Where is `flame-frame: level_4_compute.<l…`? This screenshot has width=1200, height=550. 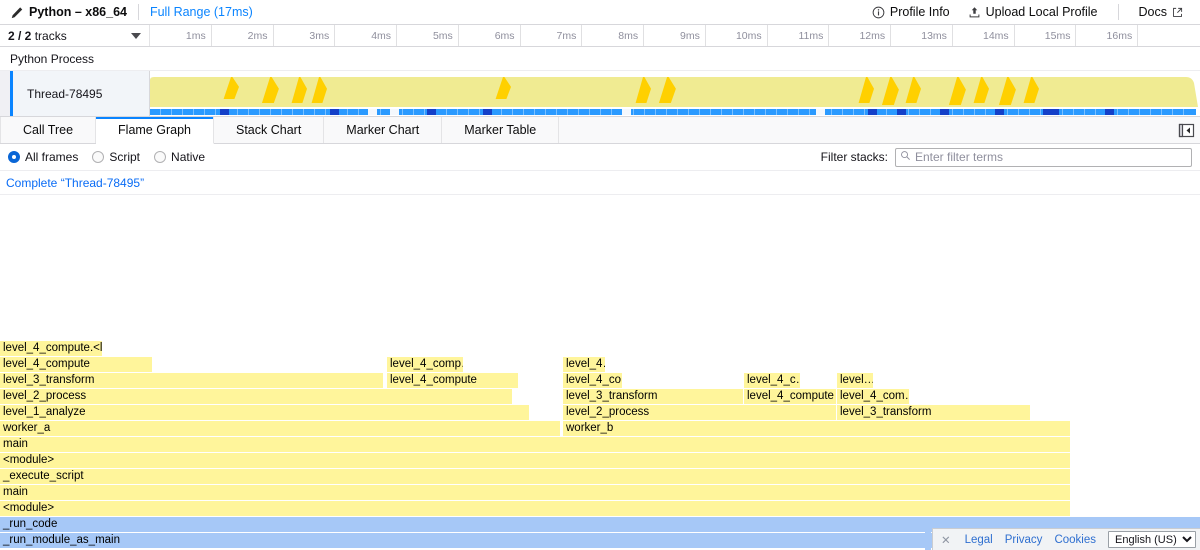 flame-frame: level_4_compute.<l… is located at coordinates (51, 348).